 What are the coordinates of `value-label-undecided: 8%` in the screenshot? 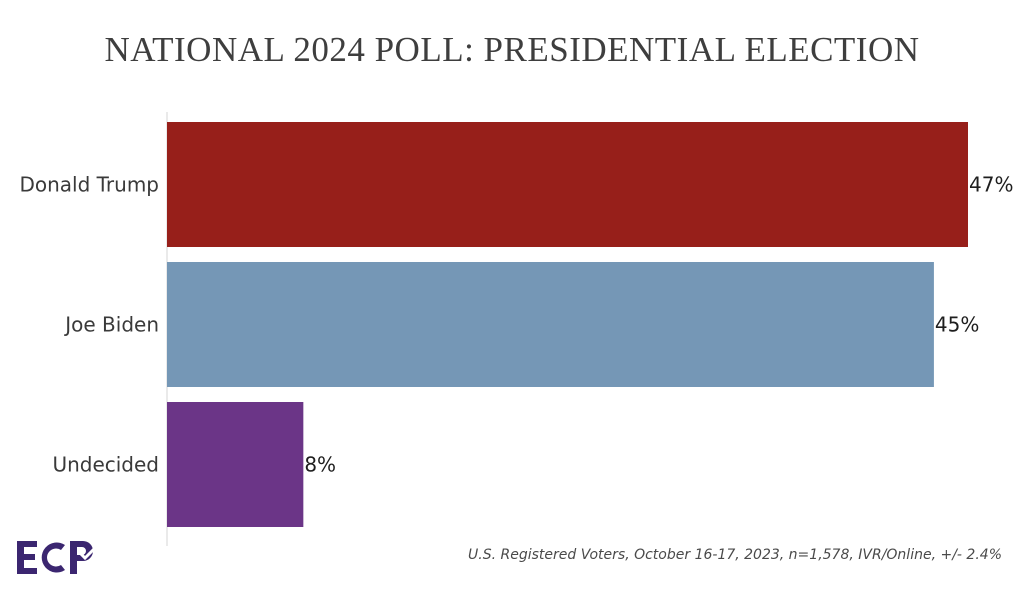 It's located at (320, 465).